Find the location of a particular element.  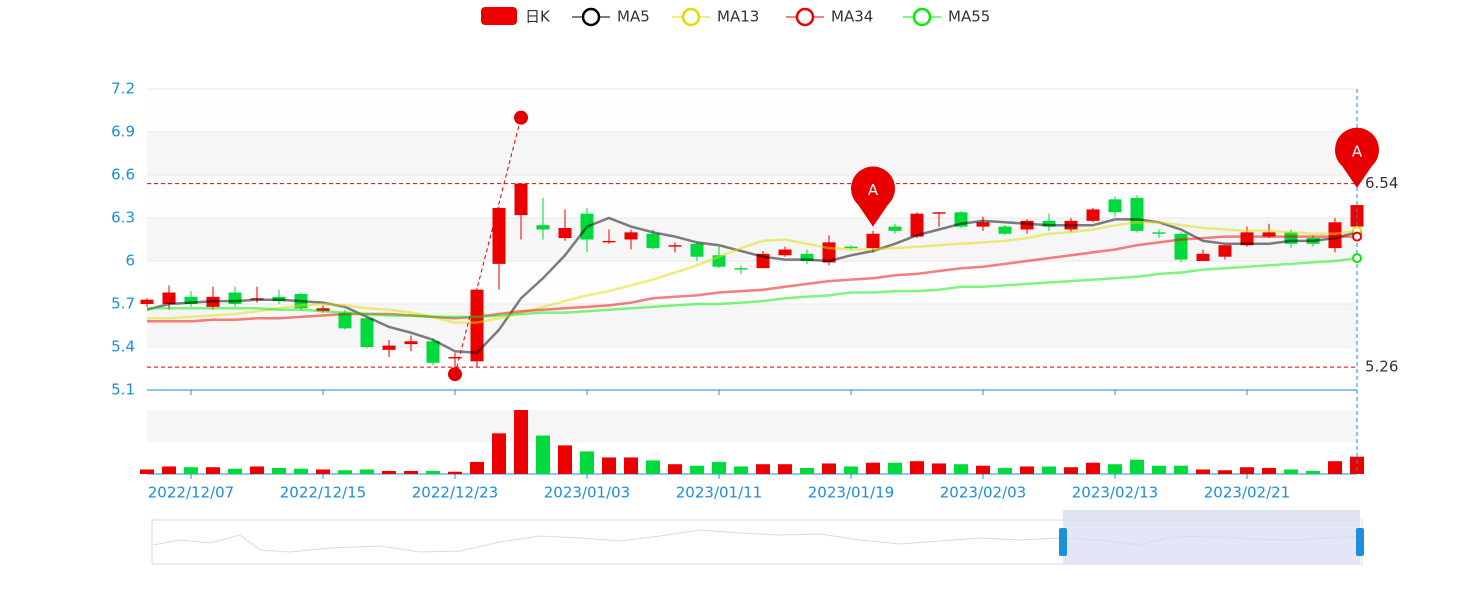

volume-split-area is located at coordinates (752, 426).